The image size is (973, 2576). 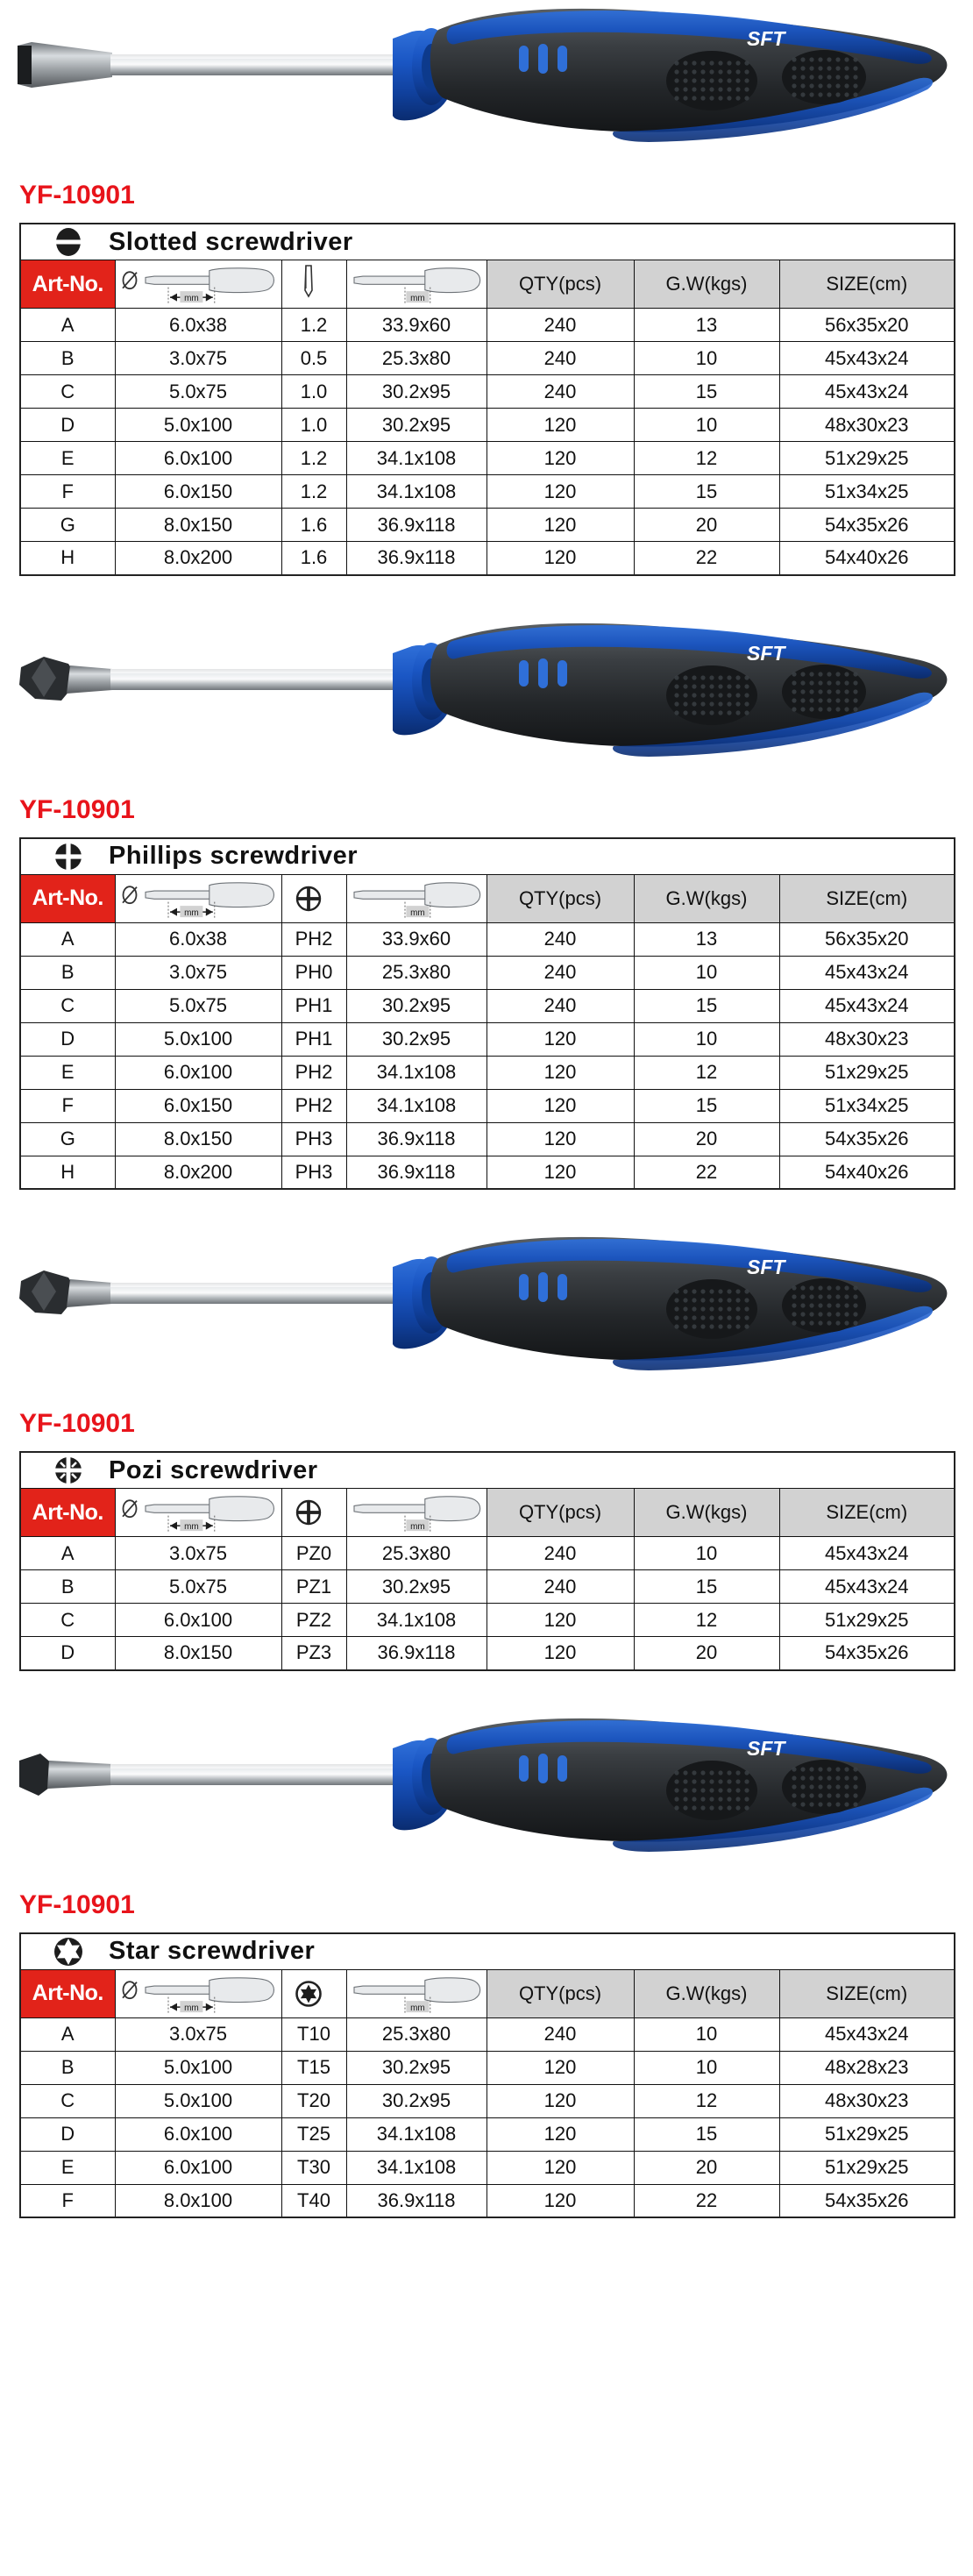 What do you see at coordinates (706, 425) in the screenshot?
I see `cell-gross-weight: 10` at bounding box center [706, 425].